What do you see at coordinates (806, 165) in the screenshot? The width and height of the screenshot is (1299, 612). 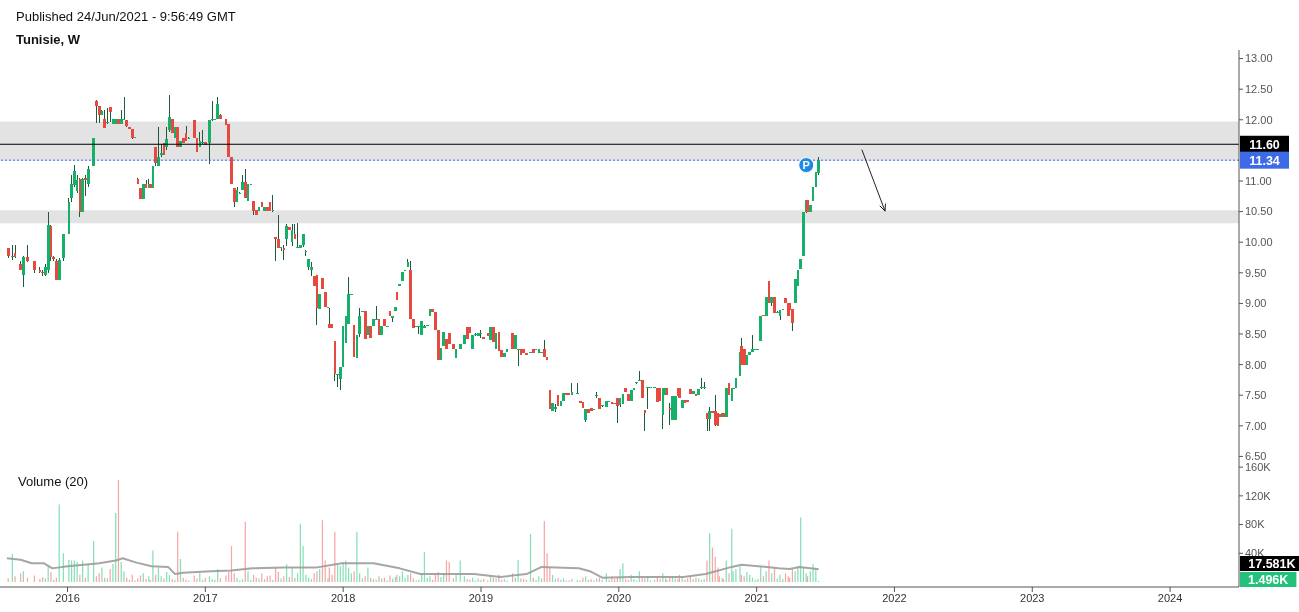 I see `annotation: P` at bounding box center [806, 165].